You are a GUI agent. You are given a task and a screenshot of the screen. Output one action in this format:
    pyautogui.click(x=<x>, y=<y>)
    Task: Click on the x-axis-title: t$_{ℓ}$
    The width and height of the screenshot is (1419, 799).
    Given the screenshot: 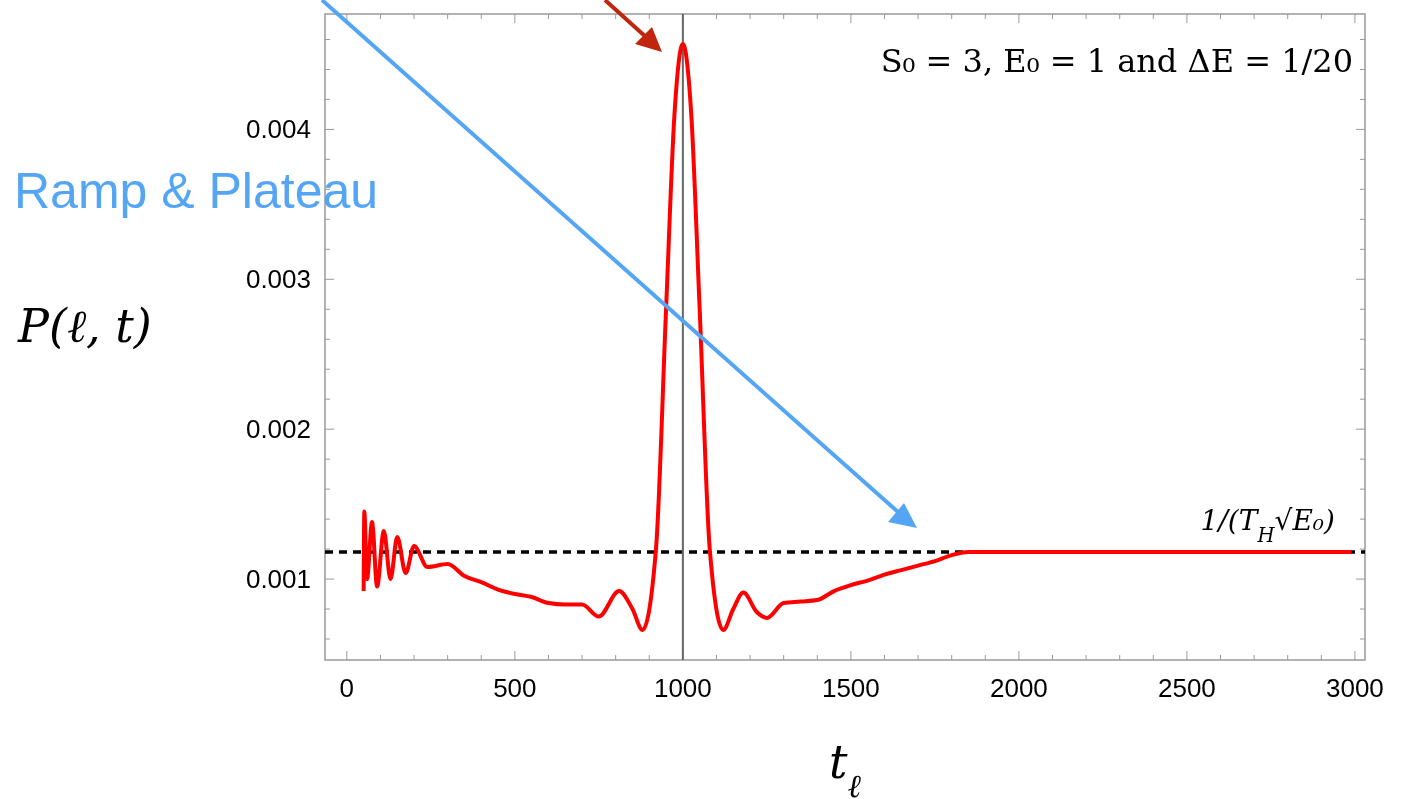 What is the action you would take?
    pyautogui.click(x=845, y=767)
    